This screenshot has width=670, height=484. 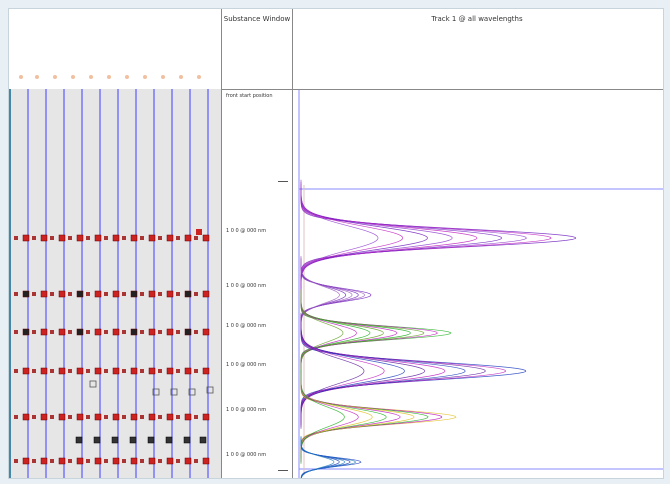 I want to click on start-marker, so click(x=283, y=470).